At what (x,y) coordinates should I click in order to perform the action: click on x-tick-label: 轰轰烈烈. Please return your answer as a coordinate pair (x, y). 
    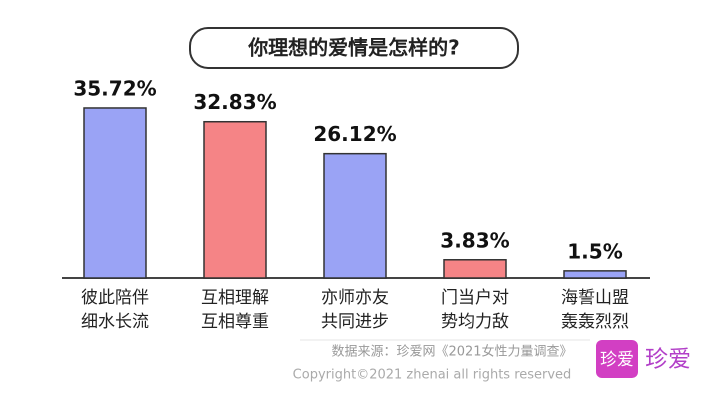
    Looking at the image, I should click on (595, 322).